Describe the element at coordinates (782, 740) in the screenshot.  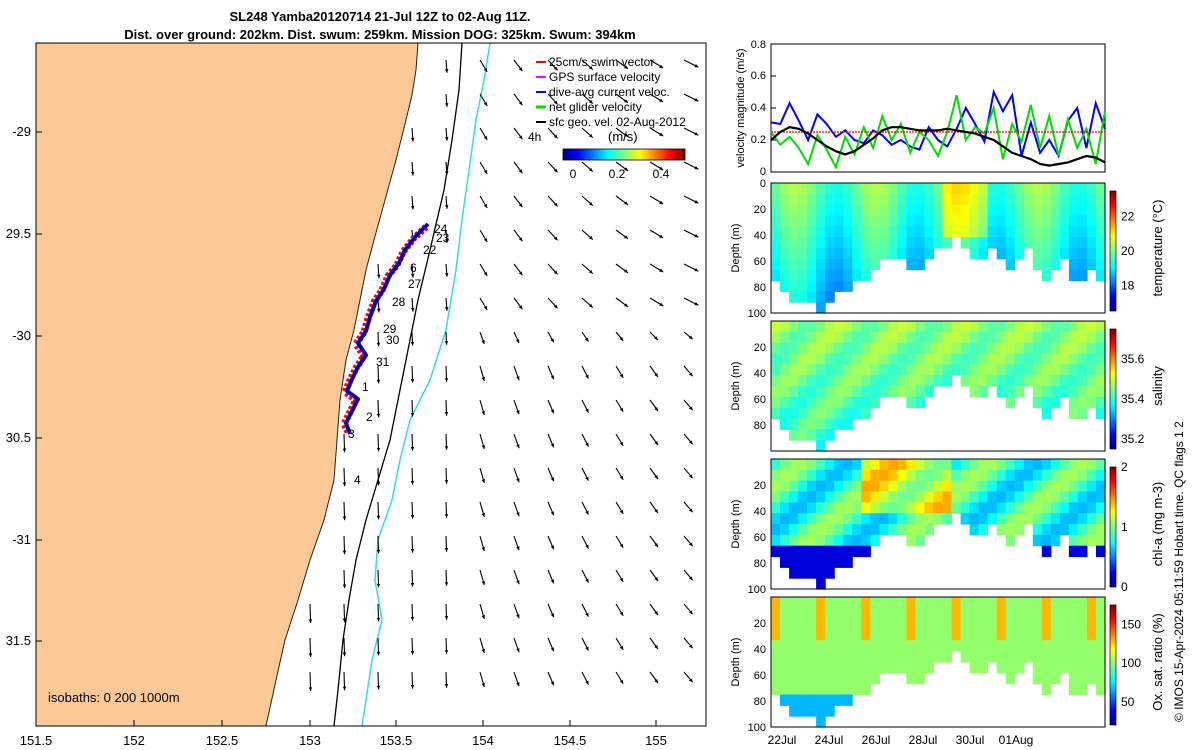
I see `time-tick-label: 22Jul` at that location.